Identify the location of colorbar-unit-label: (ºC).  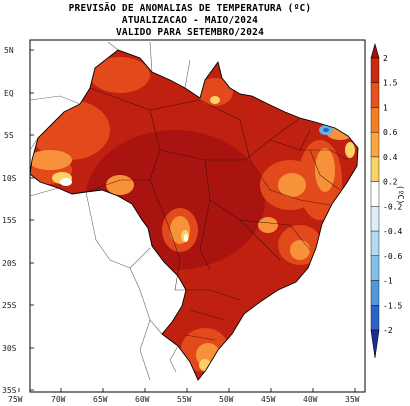
(400, 194).